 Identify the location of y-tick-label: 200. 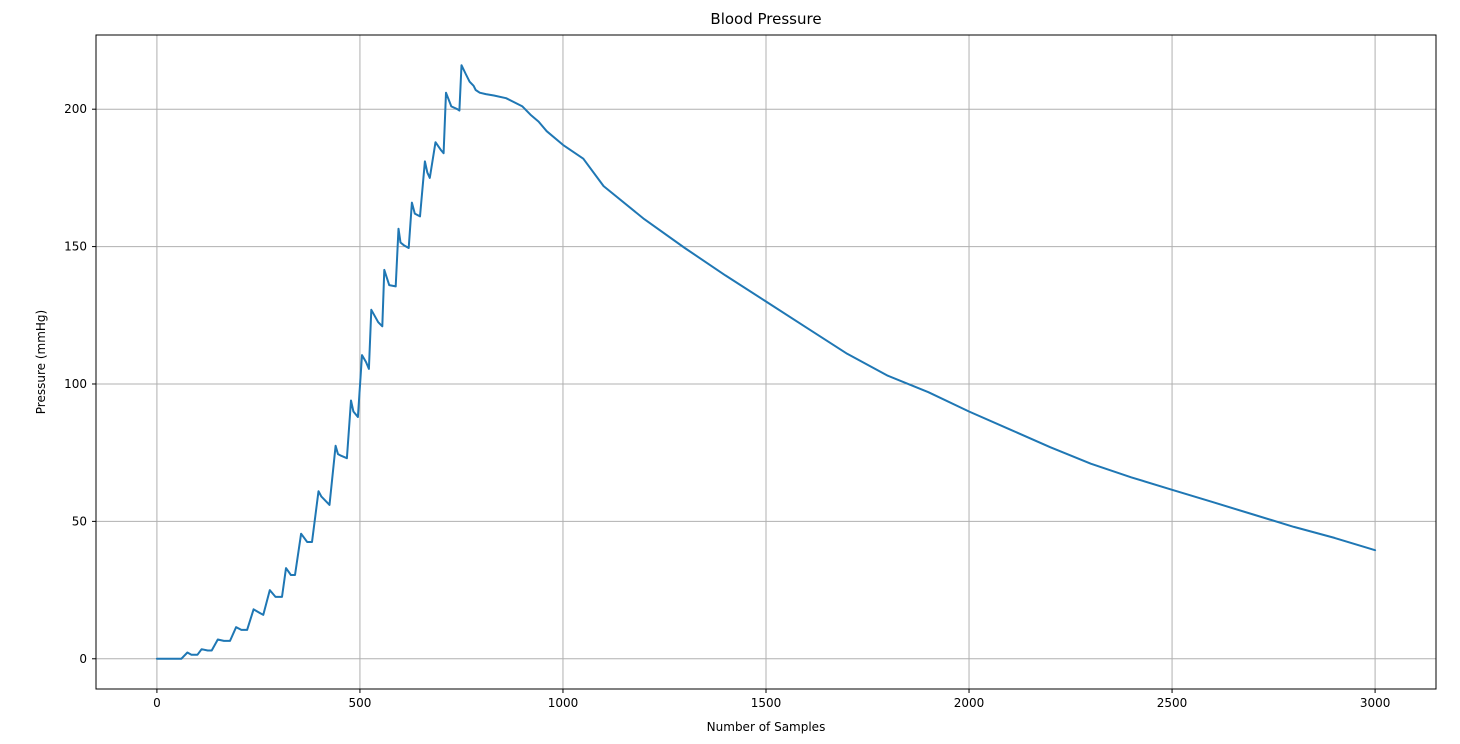
(75, 109).